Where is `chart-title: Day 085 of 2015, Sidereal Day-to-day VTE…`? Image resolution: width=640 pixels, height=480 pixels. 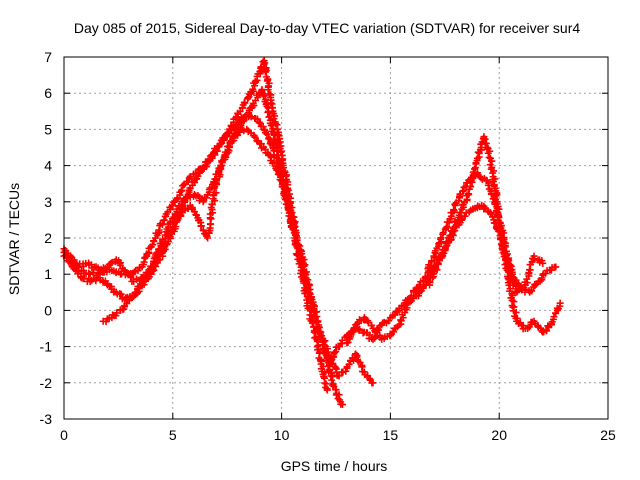 chart-title: Day 085 of 2015, Sidereal Day-to-day VTE… is located at coordinates (327, 28).